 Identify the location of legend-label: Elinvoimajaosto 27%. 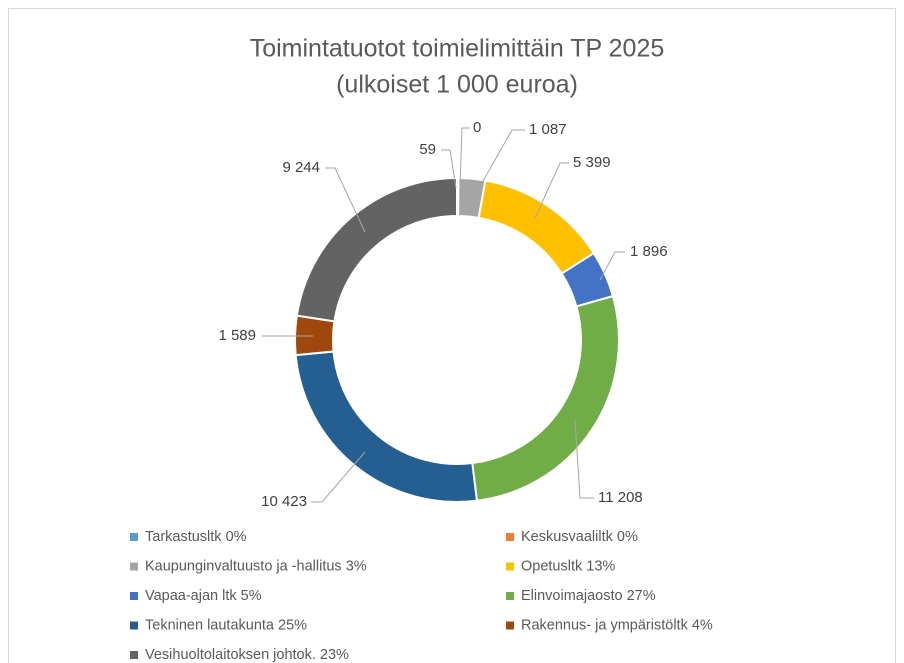
(588, 596).